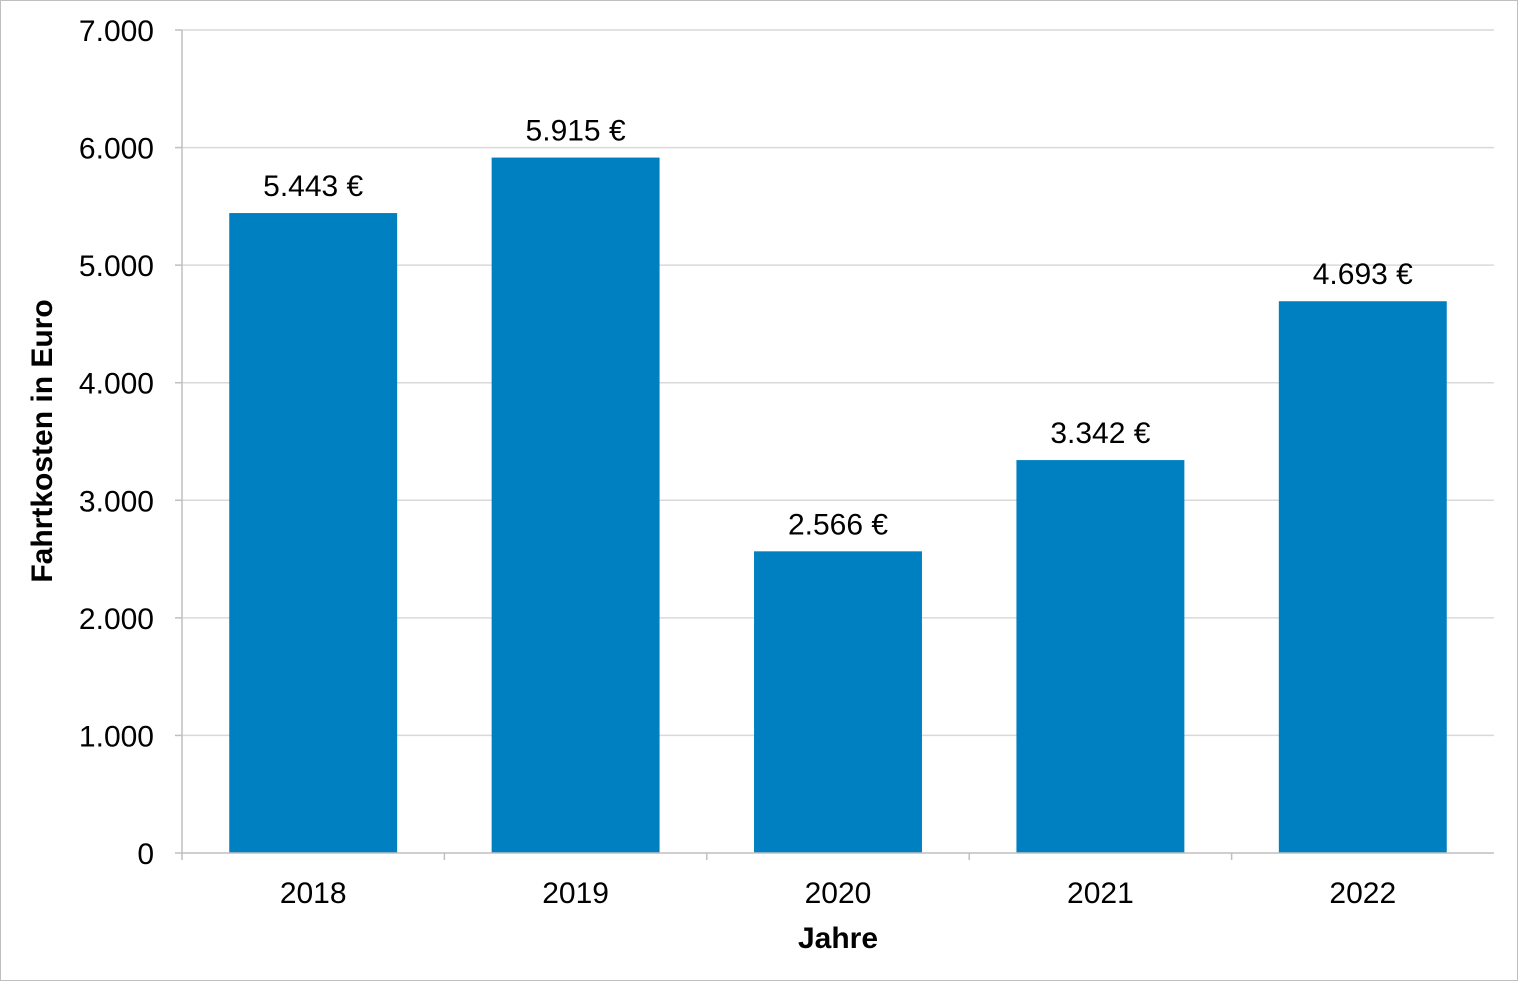 This screenshot has height=981, width=1518. I want to click on data-label: 3.342 €, so click(1100, 433).